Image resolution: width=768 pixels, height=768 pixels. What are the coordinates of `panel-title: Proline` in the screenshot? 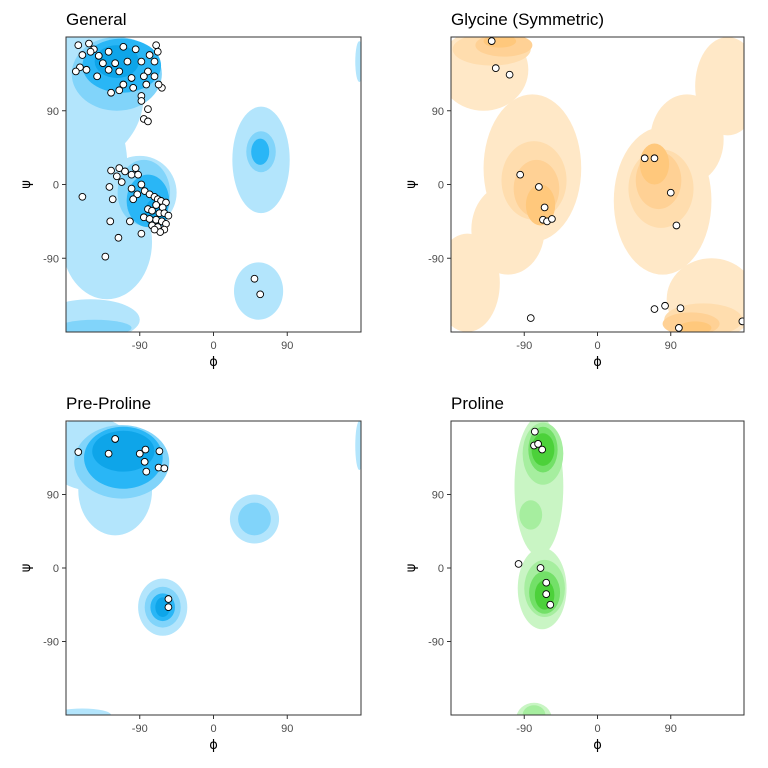 It's located at (477, 403).